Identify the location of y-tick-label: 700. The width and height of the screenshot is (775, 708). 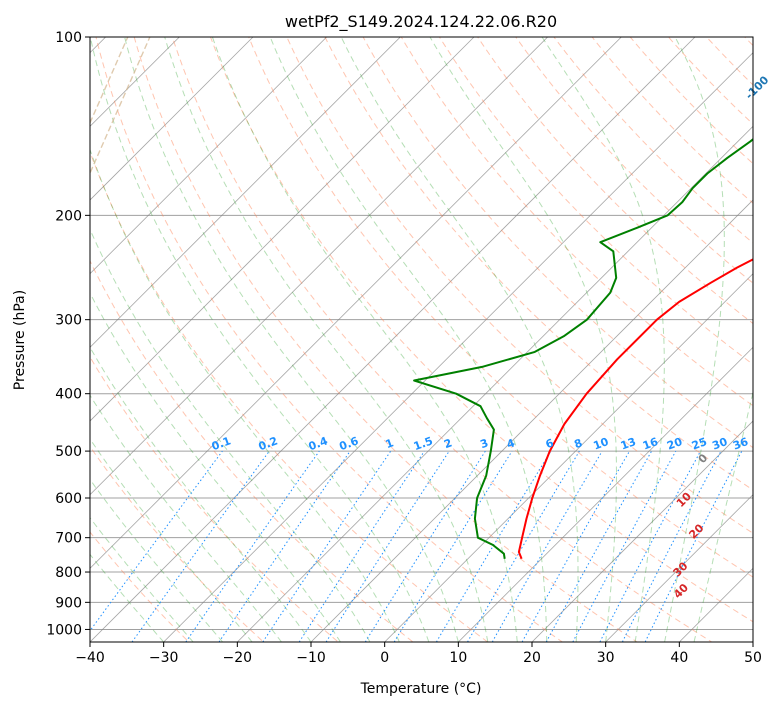
(68, 539).